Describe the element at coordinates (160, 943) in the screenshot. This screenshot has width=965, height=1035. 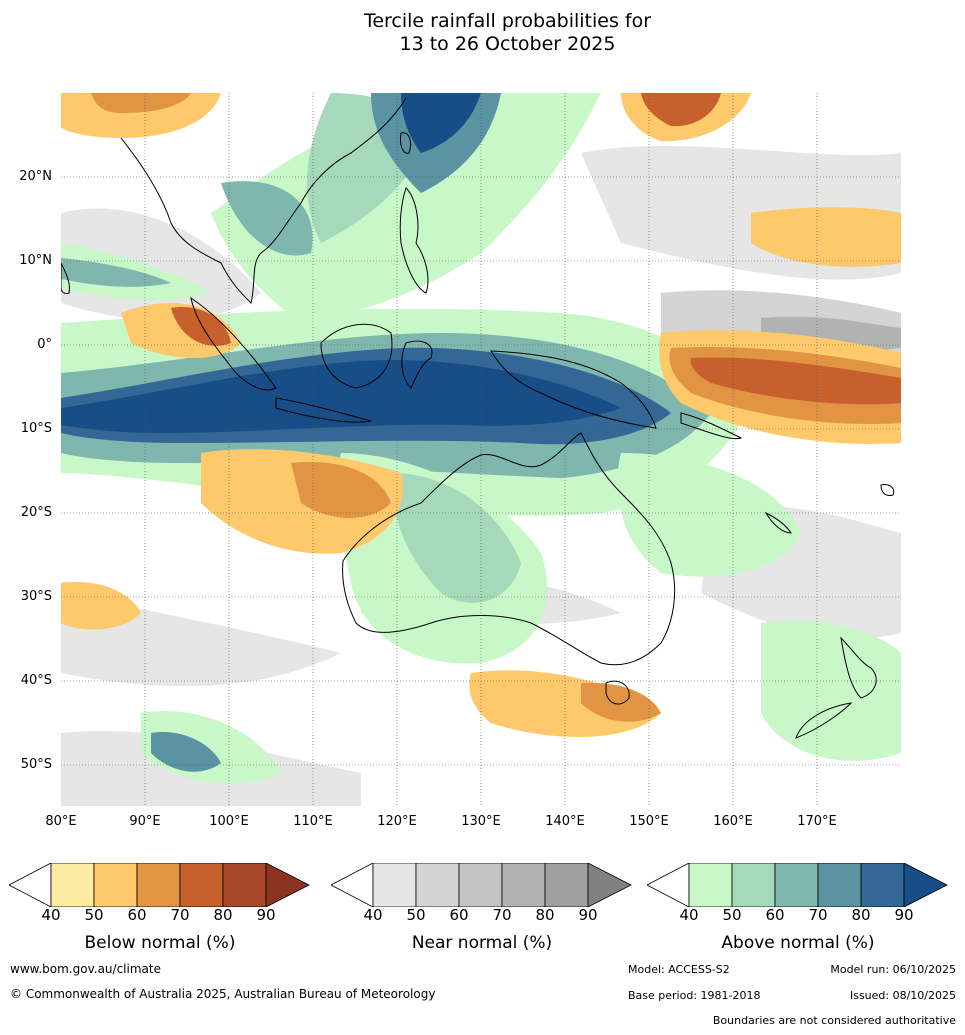
I see `colorbar-below-label: Below normal (%)` at that location.